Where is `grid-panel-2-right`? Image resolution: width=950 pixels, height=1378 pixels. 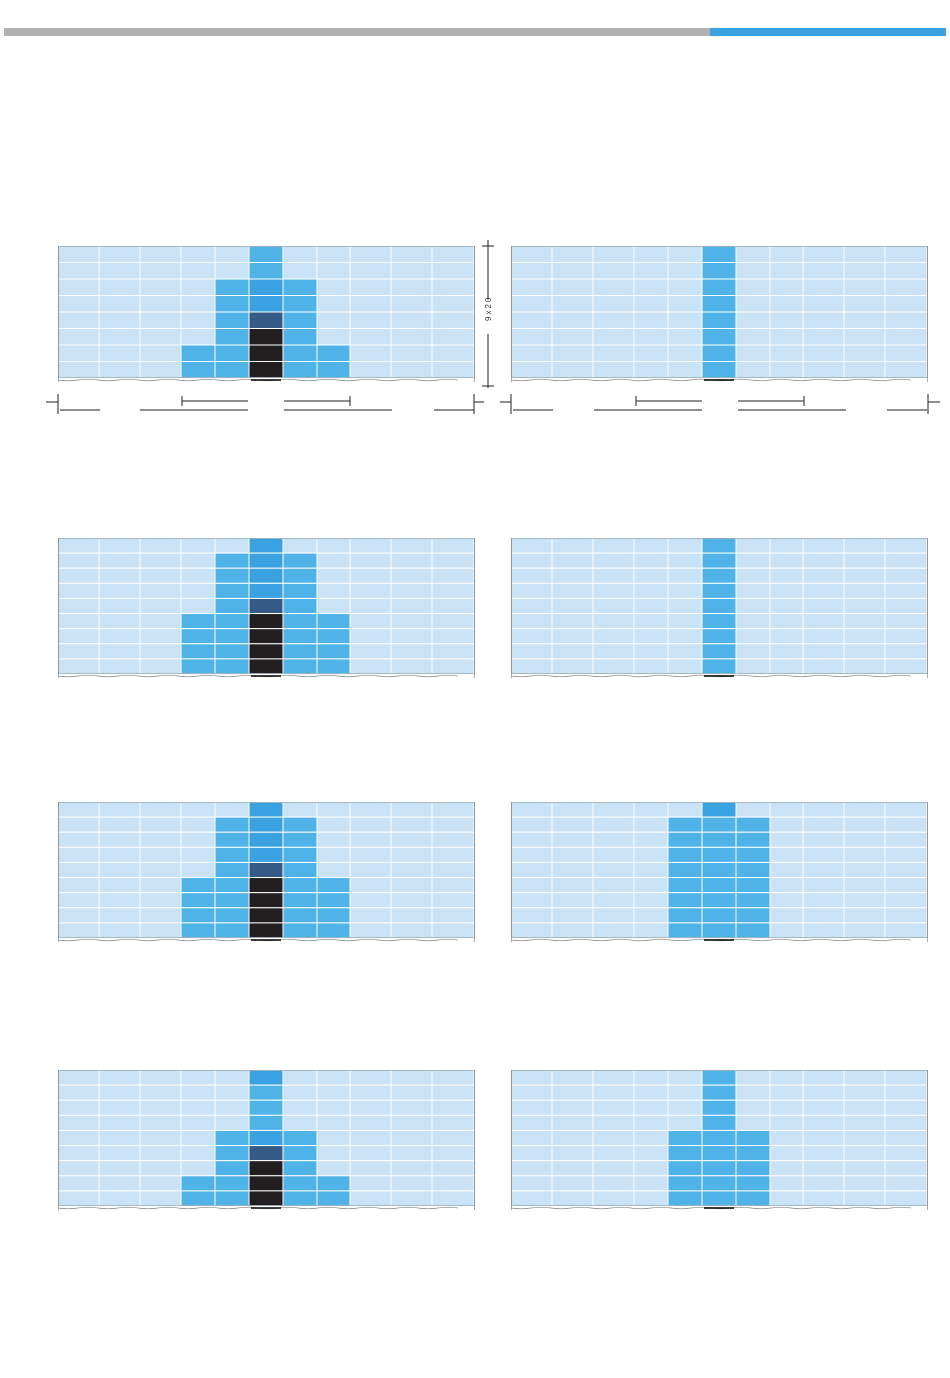 grid-panel-2-right is located at coordinates (719, 607).